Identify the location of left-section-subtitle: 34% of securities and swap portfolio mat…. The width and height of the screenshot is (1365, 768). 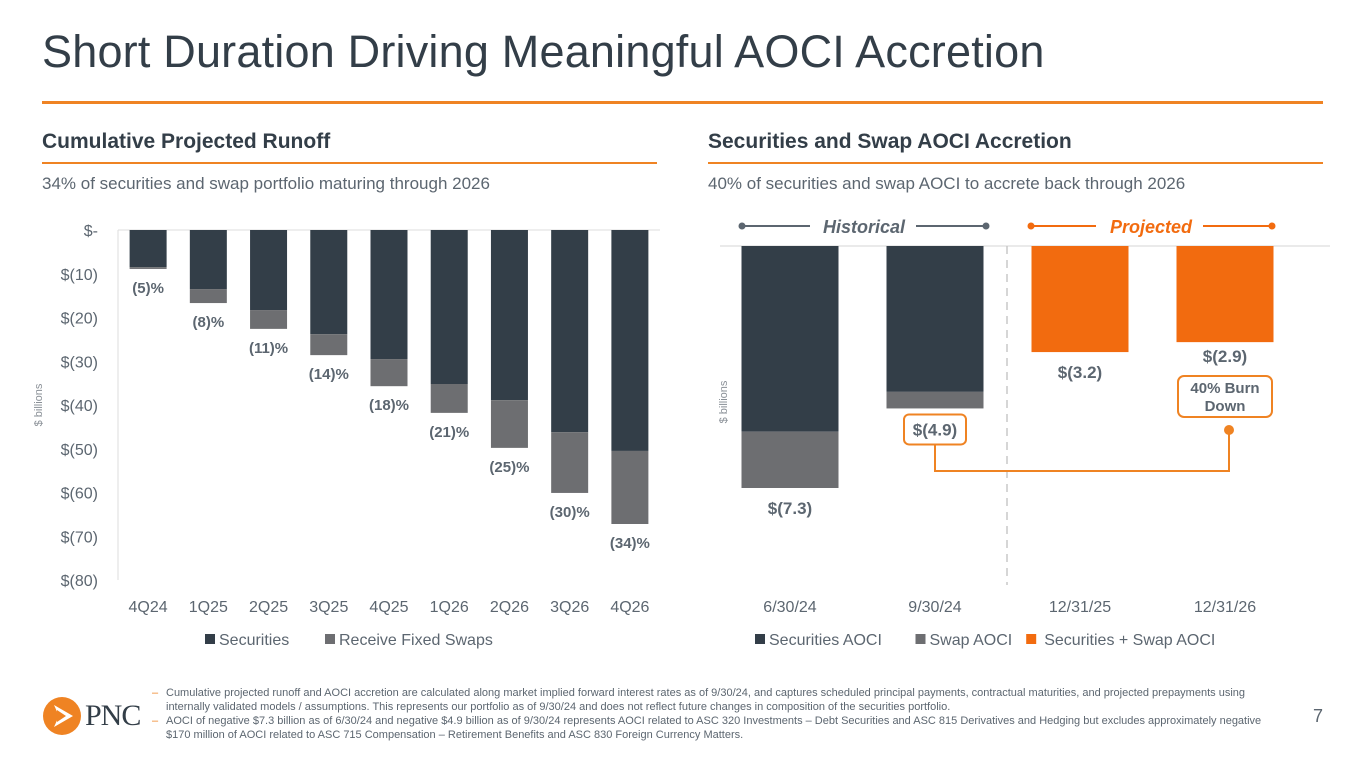
(266, 183).